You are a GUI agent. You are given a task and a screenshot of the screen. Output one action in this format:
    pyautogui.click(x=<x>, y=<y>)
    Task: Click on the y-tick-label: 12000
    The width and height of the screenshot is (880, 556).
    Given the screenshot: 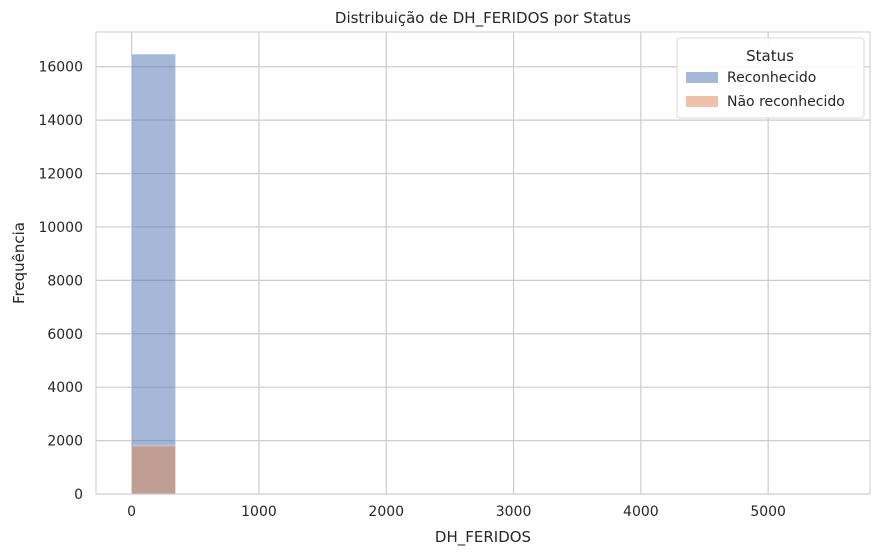 What is the action you would take?
    pyautogui.click(x=60, y=175)
    